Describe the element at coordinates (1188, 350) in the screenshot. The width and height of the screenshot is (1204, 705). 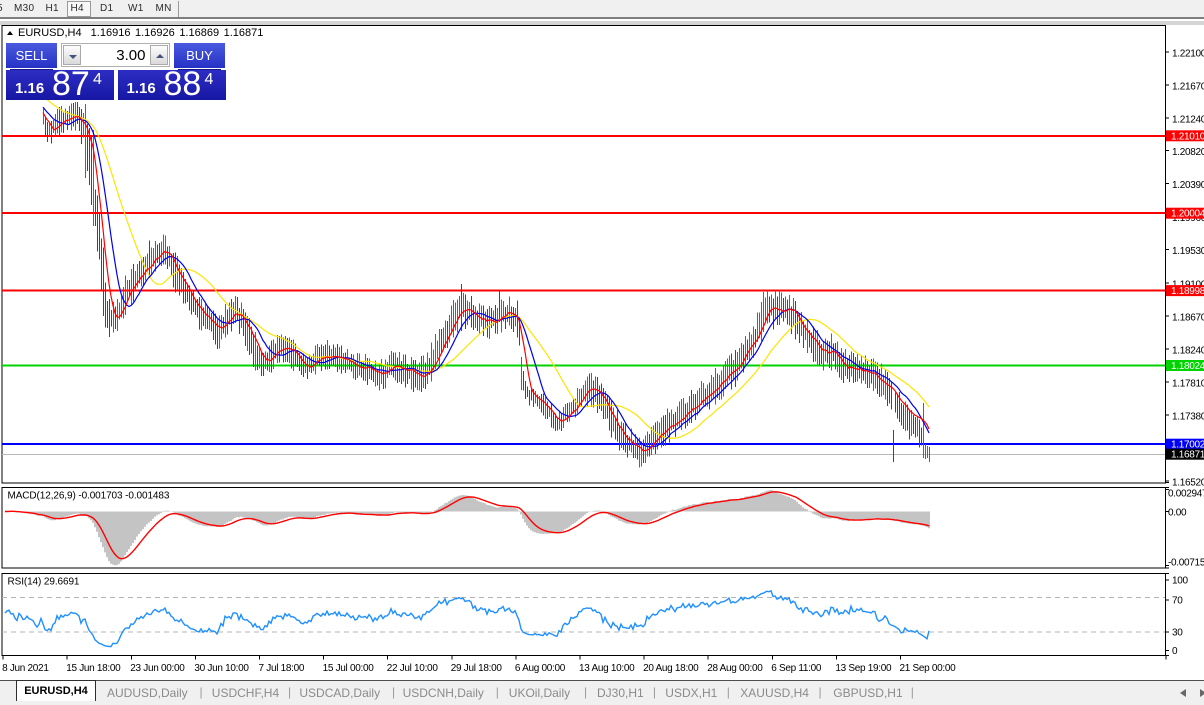
I see `svg-text: 1.18240` at that location.